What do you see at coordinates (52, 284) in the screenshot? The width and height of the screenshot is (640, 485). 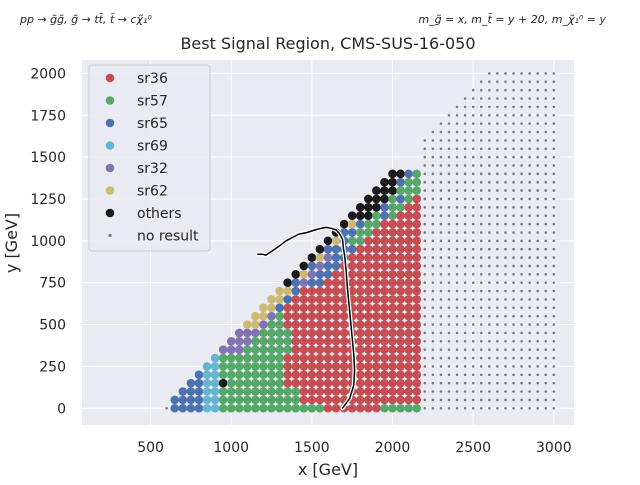 I see `y-tick-label: 750` at bounding box center [52, 284].